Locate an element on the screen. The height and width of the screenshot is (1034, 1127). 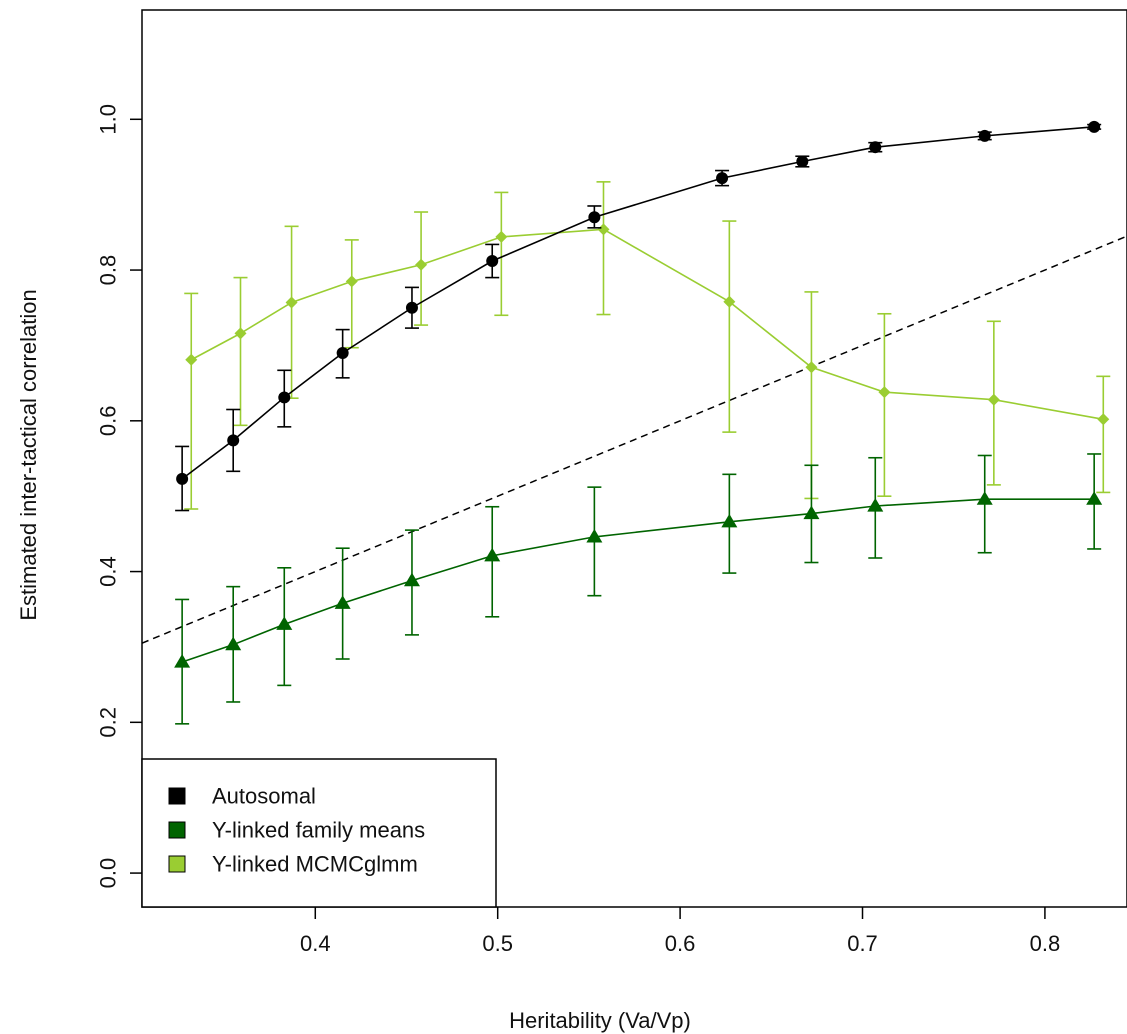
x-tick-label: 0.7 is located at coordinates (862, 943).